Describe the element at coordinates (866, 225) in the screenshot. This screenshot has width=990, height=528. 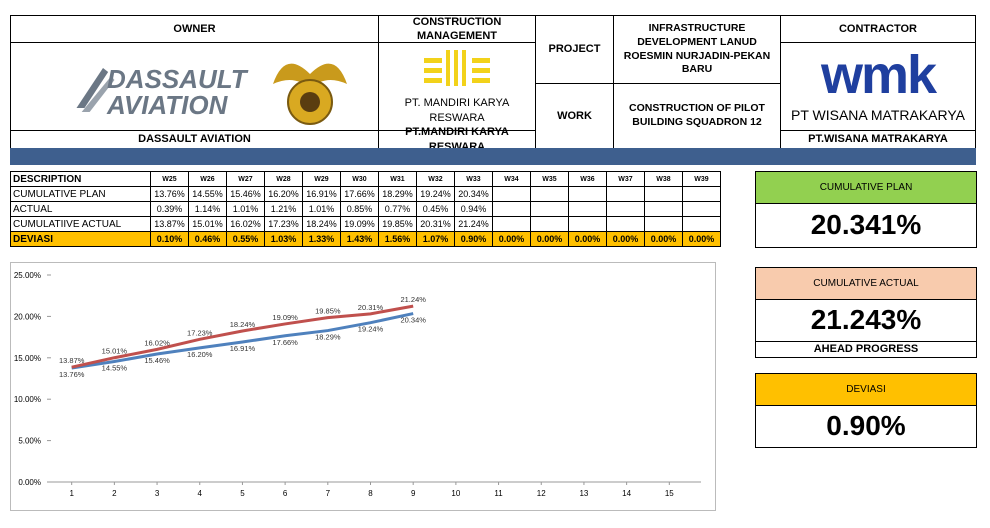
I see `kpi-value: 20.341%` at that location.